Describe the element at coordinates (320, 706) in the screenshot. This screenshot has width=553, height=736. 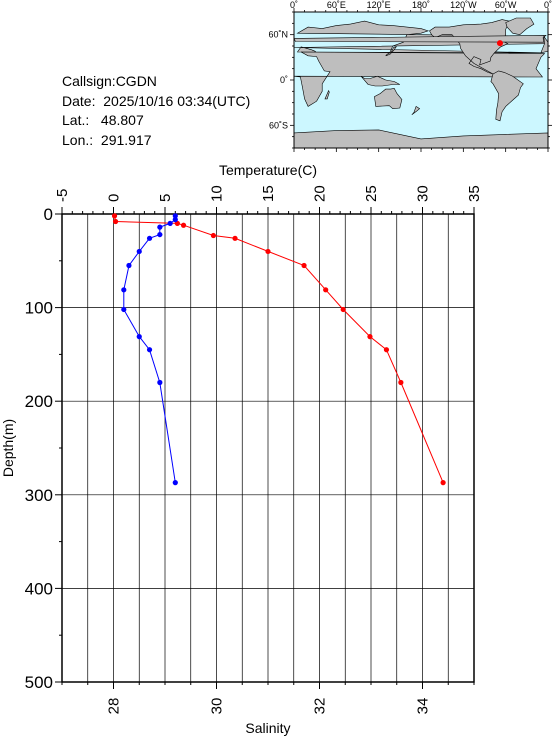
I see `bottom-axis-tick-label: 32` at that location.